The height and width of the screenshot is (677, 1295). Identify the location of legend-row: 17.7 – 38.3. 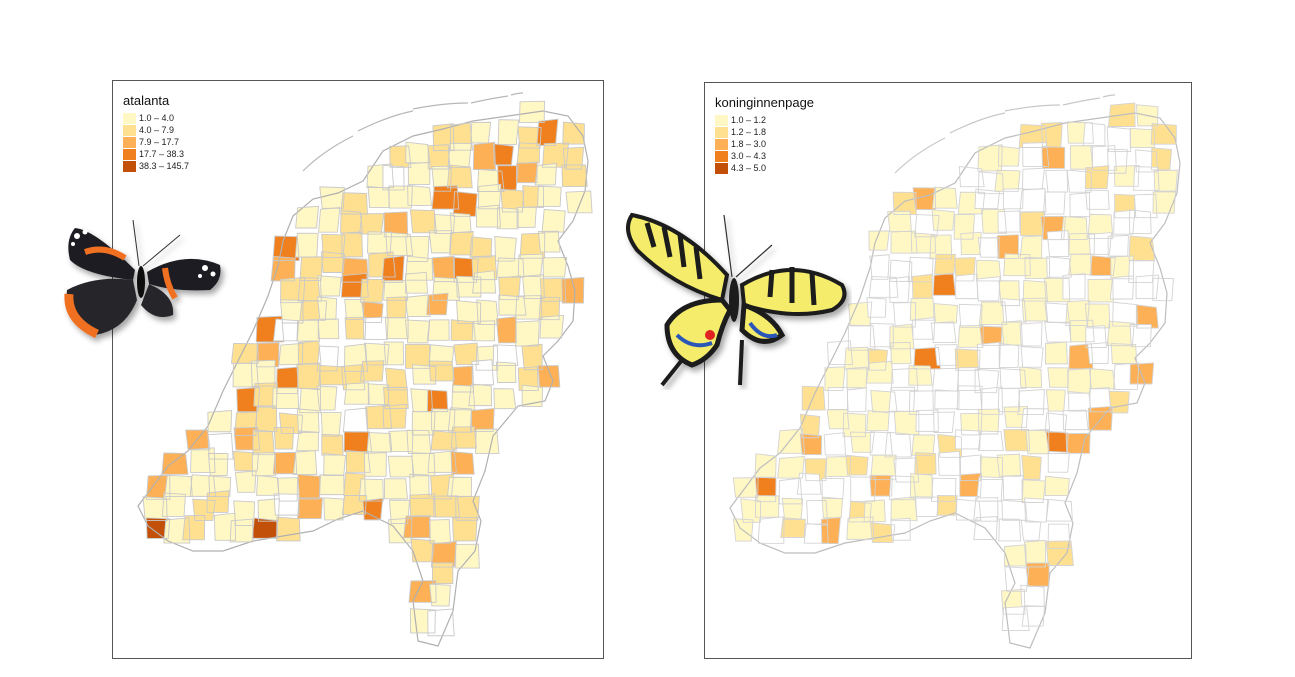
(156, 154).